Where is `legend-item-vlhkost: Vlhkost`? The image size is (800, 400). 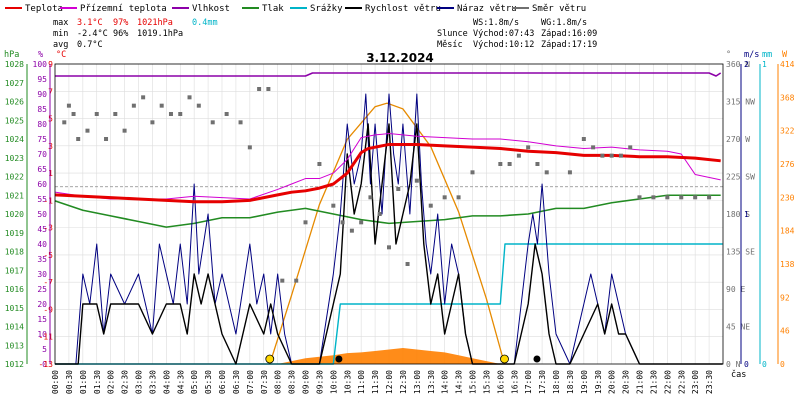
legend-item-vlhkost: Vlhkost is located at coordinates (201, 9).